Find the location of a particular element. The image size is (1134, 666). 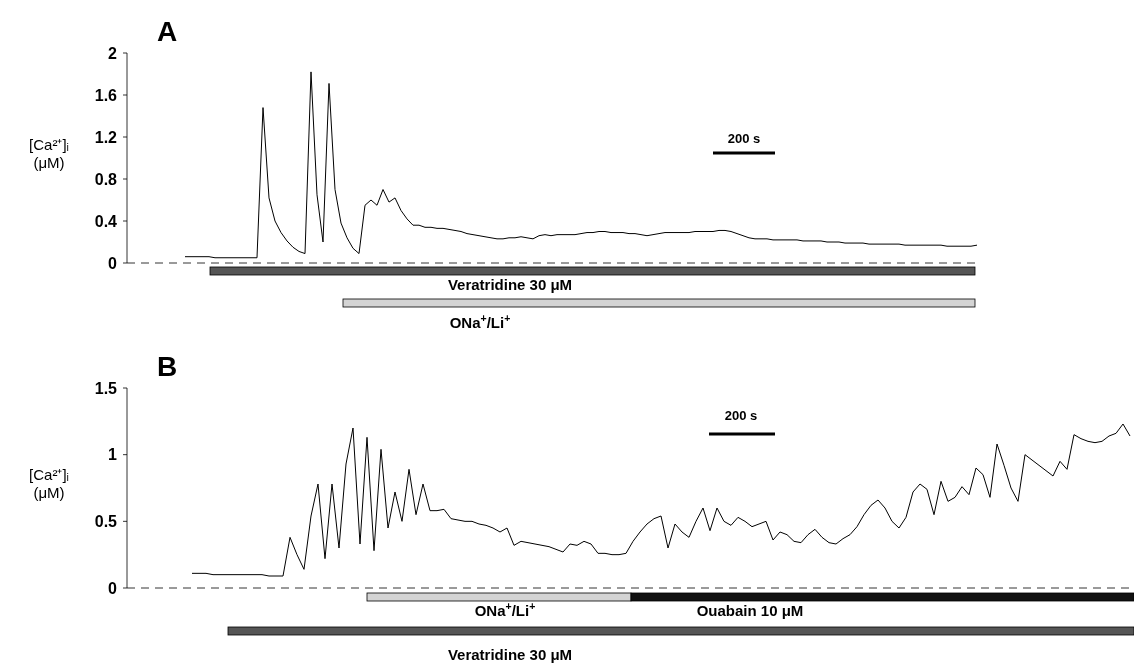

y-tick-label: 2 is located at coordinates (113, 53).